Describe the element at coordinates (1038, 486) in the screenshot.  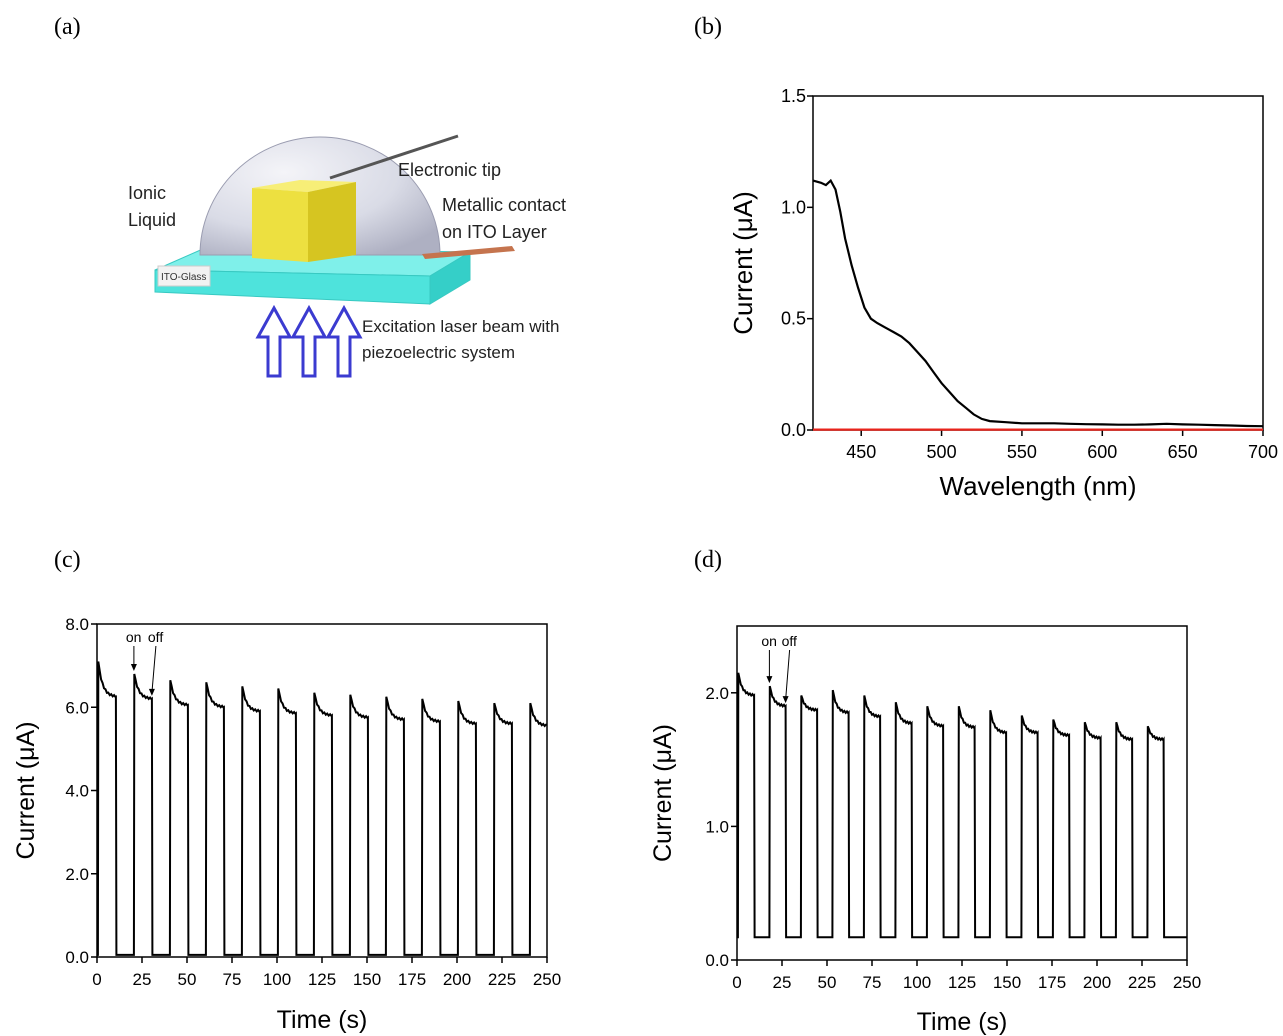
I see `x-axis-label: Wavelength (nm)` at that location.